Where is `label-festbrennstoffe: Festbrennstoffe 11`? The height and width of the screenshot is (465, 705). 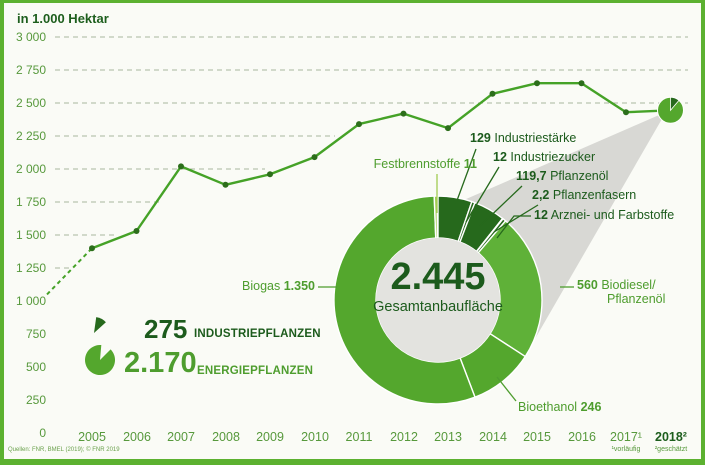 label-festbrennstoffe: Festbrennstoffe 11 is located at coordinates (416, 164).